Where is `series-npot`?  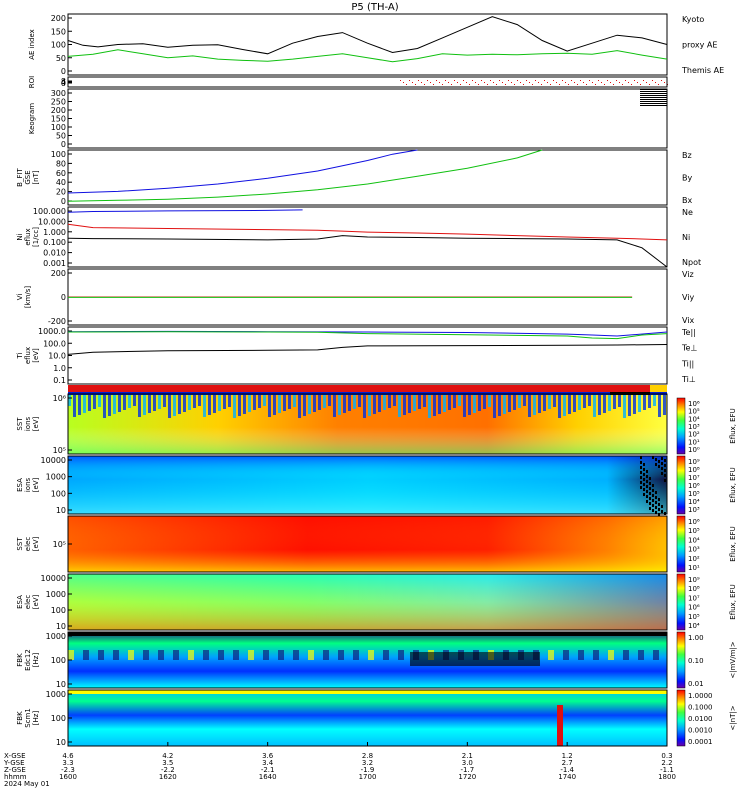 series-npot is located at coordinates (185, 211).